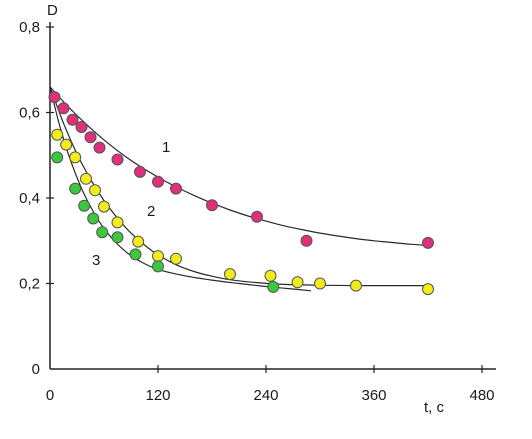 The width and height of the screenshot is (532, 439). Describe the element at coordinates (29, 284) in the screenshot. I see `y-tick-label: 0,2` at that location.